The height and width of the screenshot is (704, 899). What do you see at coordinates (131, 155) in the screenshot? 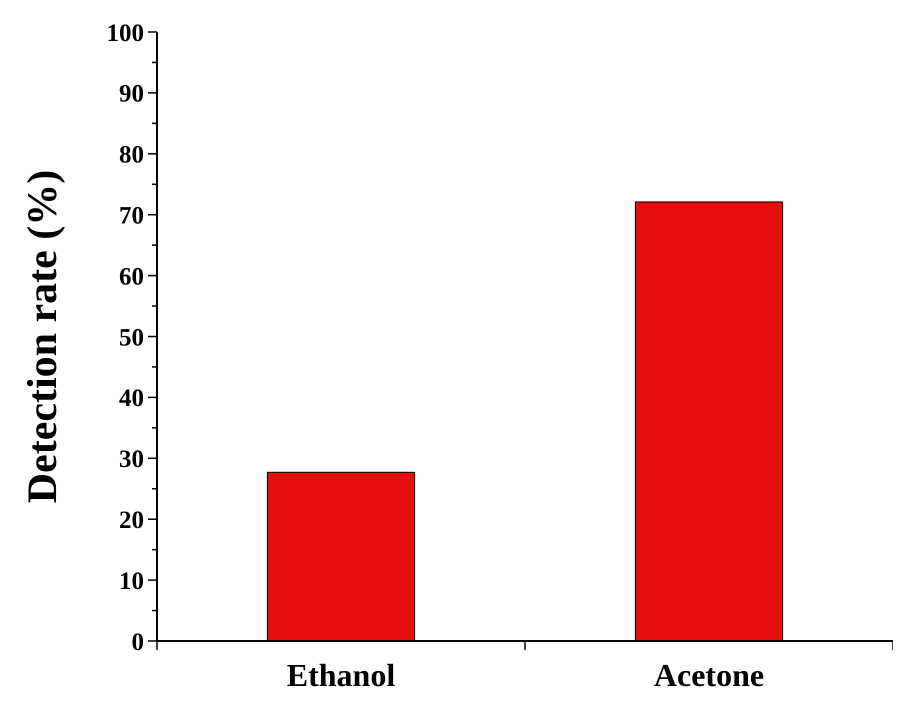
I see `y-tick-label: 80` at bounding box center [131, 155].